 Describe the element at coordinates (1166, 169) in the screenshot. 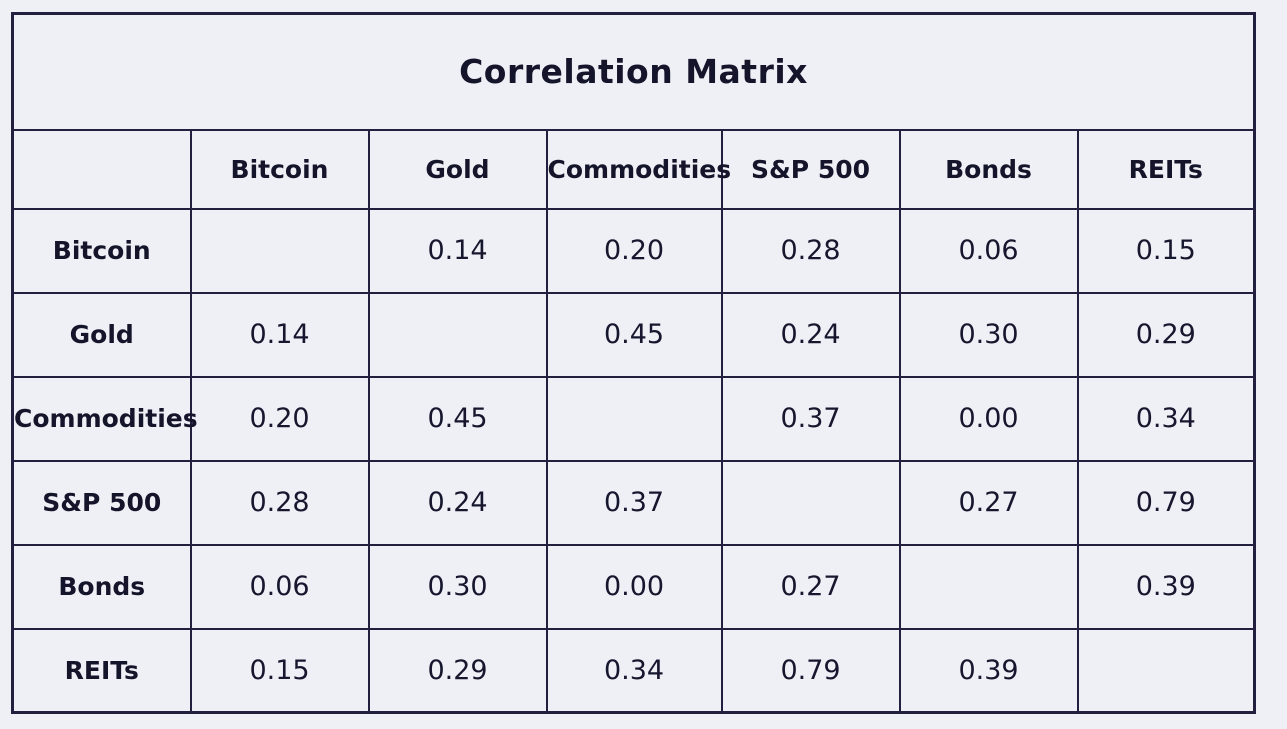

I see `column-header-reits: REITs` at that location.